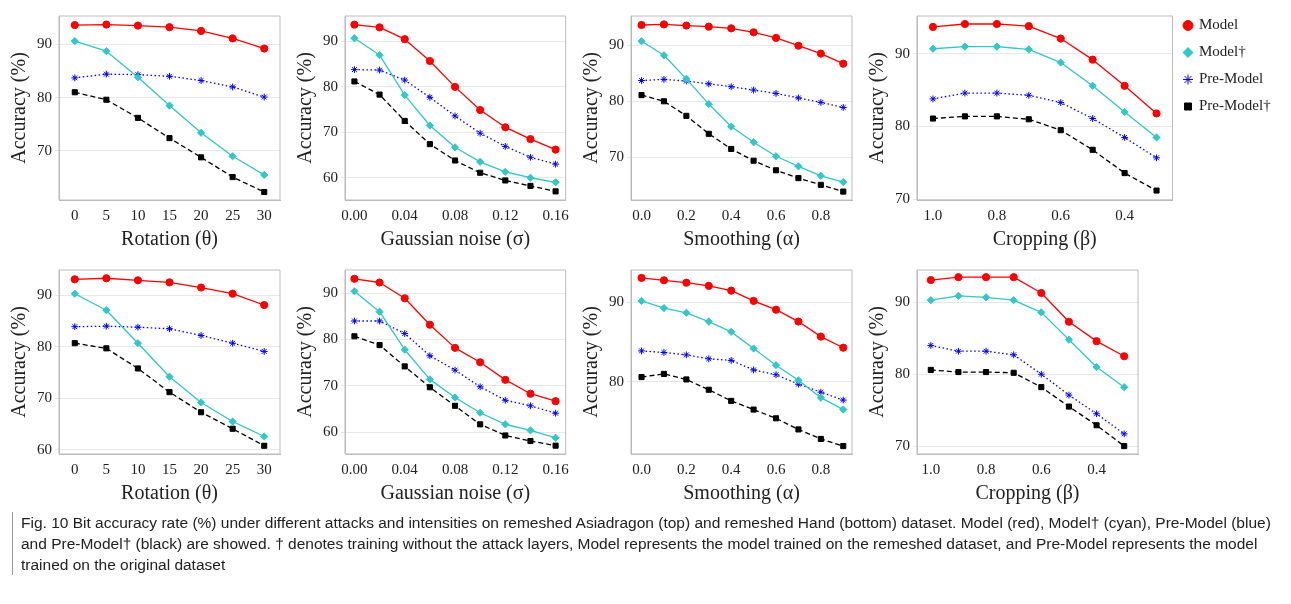  Describe the element at coordinates (1223, 51) in the screenshot. I see `legend-label: Model†` at that location.